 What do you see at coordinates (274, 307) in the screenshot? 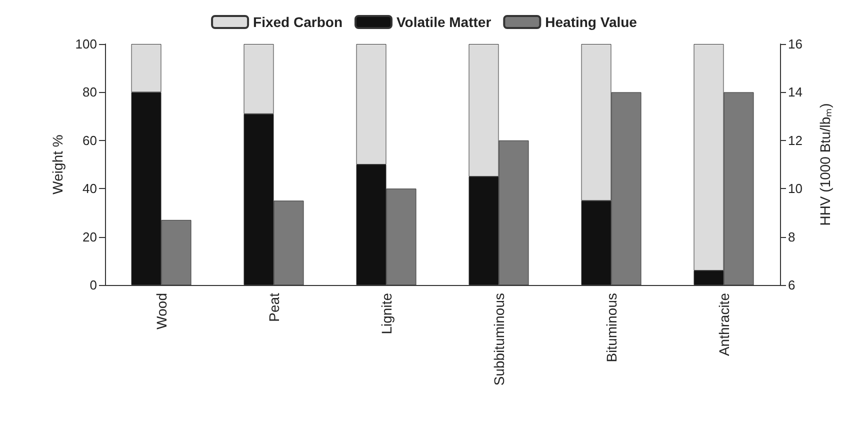
I see `x-tick-label: Peat` at bounding box center [274, 307].